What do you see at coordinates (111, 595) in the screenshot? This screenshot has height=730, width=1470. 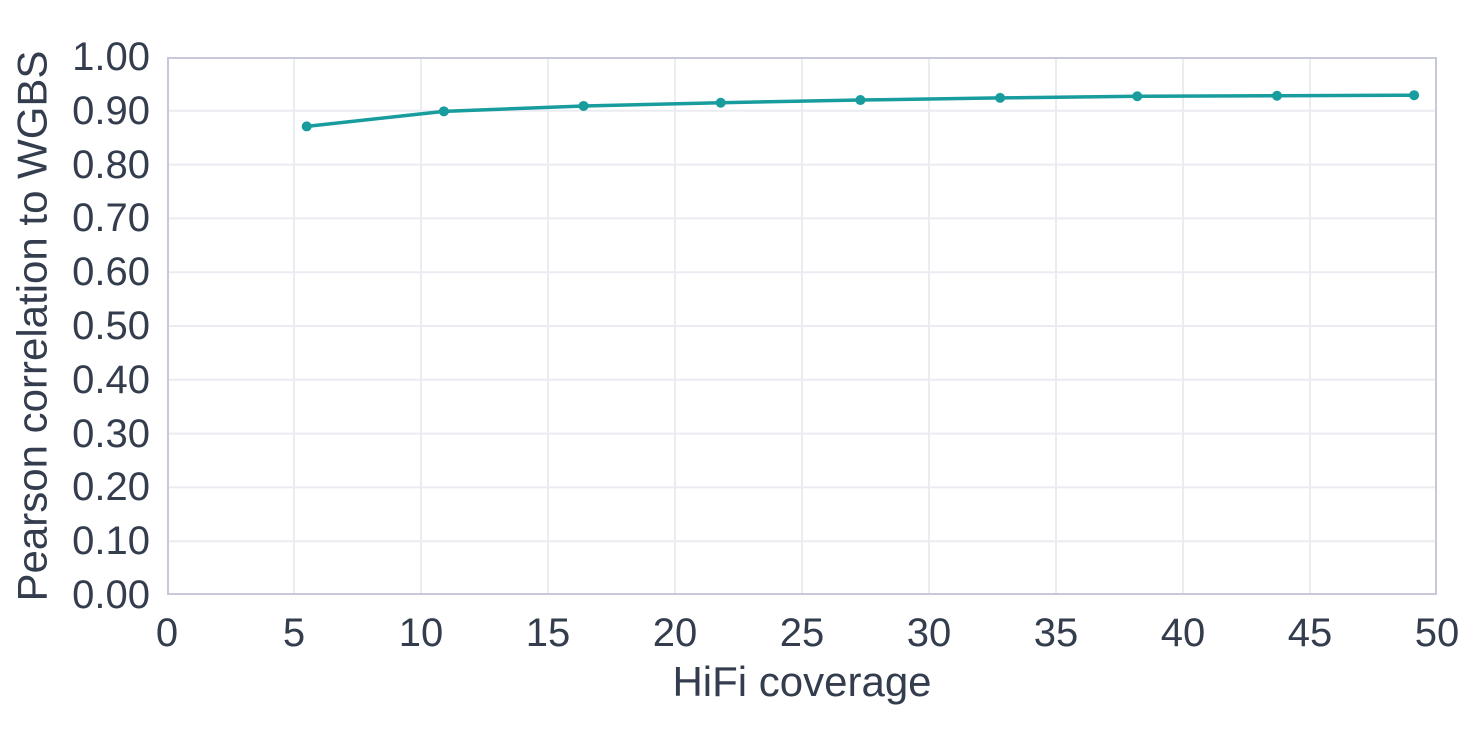 I see `y-tick-label: 0.00` at bounding box center [111, 595].